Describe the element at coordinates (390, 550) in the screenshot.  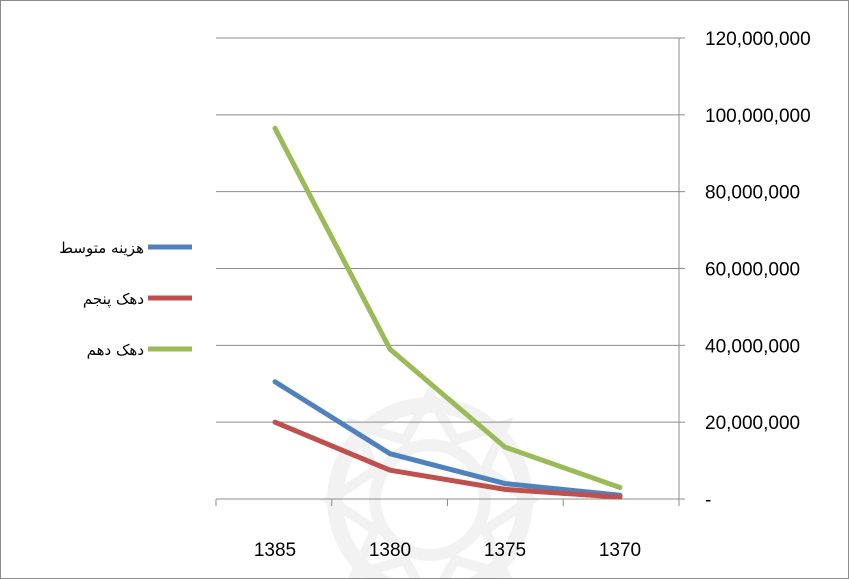
I see `x-tick-label: 1380` at that location.